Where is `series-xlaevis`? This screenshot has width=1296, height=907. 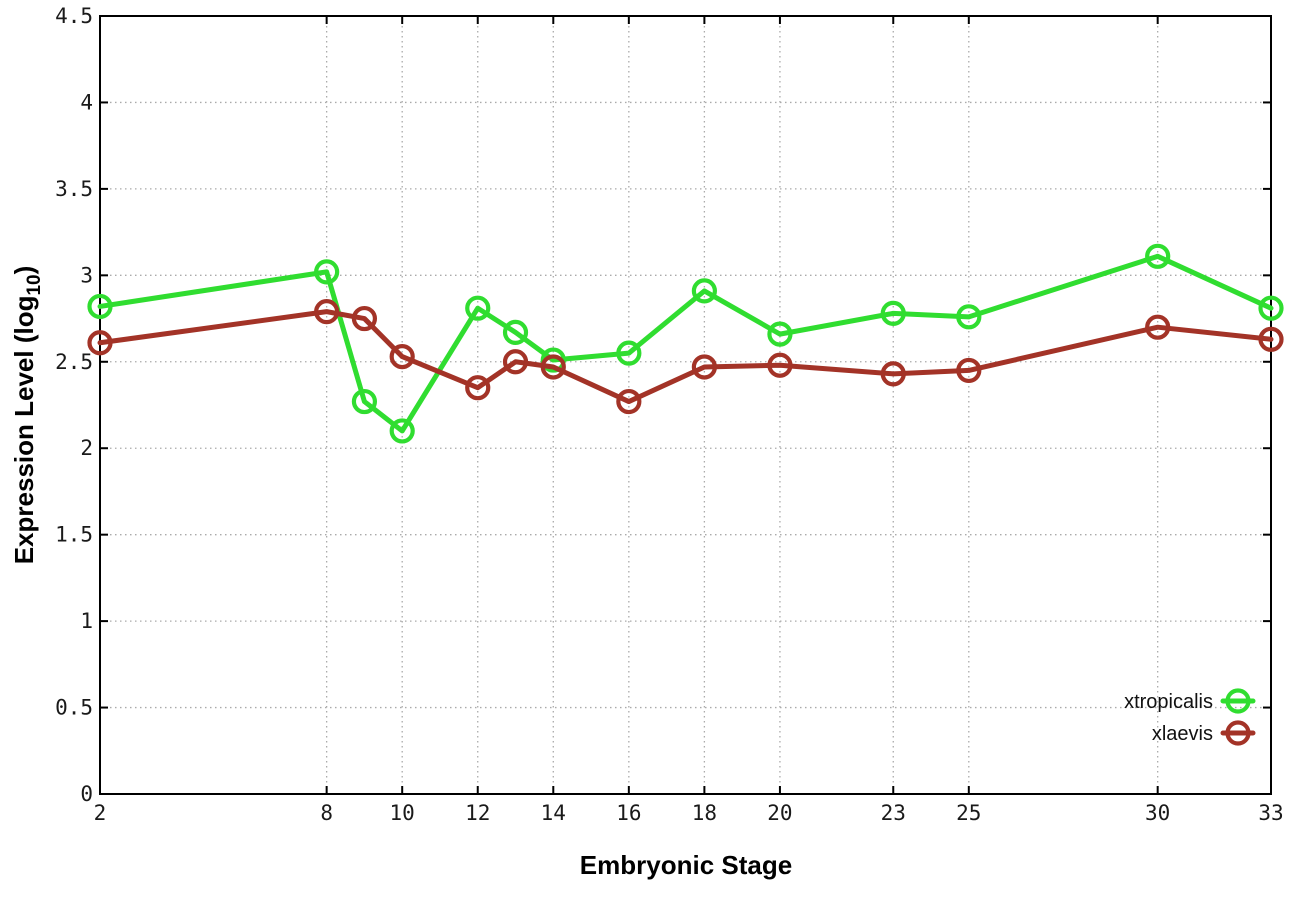
series-xlaevis is located at coordinates (685, 357).